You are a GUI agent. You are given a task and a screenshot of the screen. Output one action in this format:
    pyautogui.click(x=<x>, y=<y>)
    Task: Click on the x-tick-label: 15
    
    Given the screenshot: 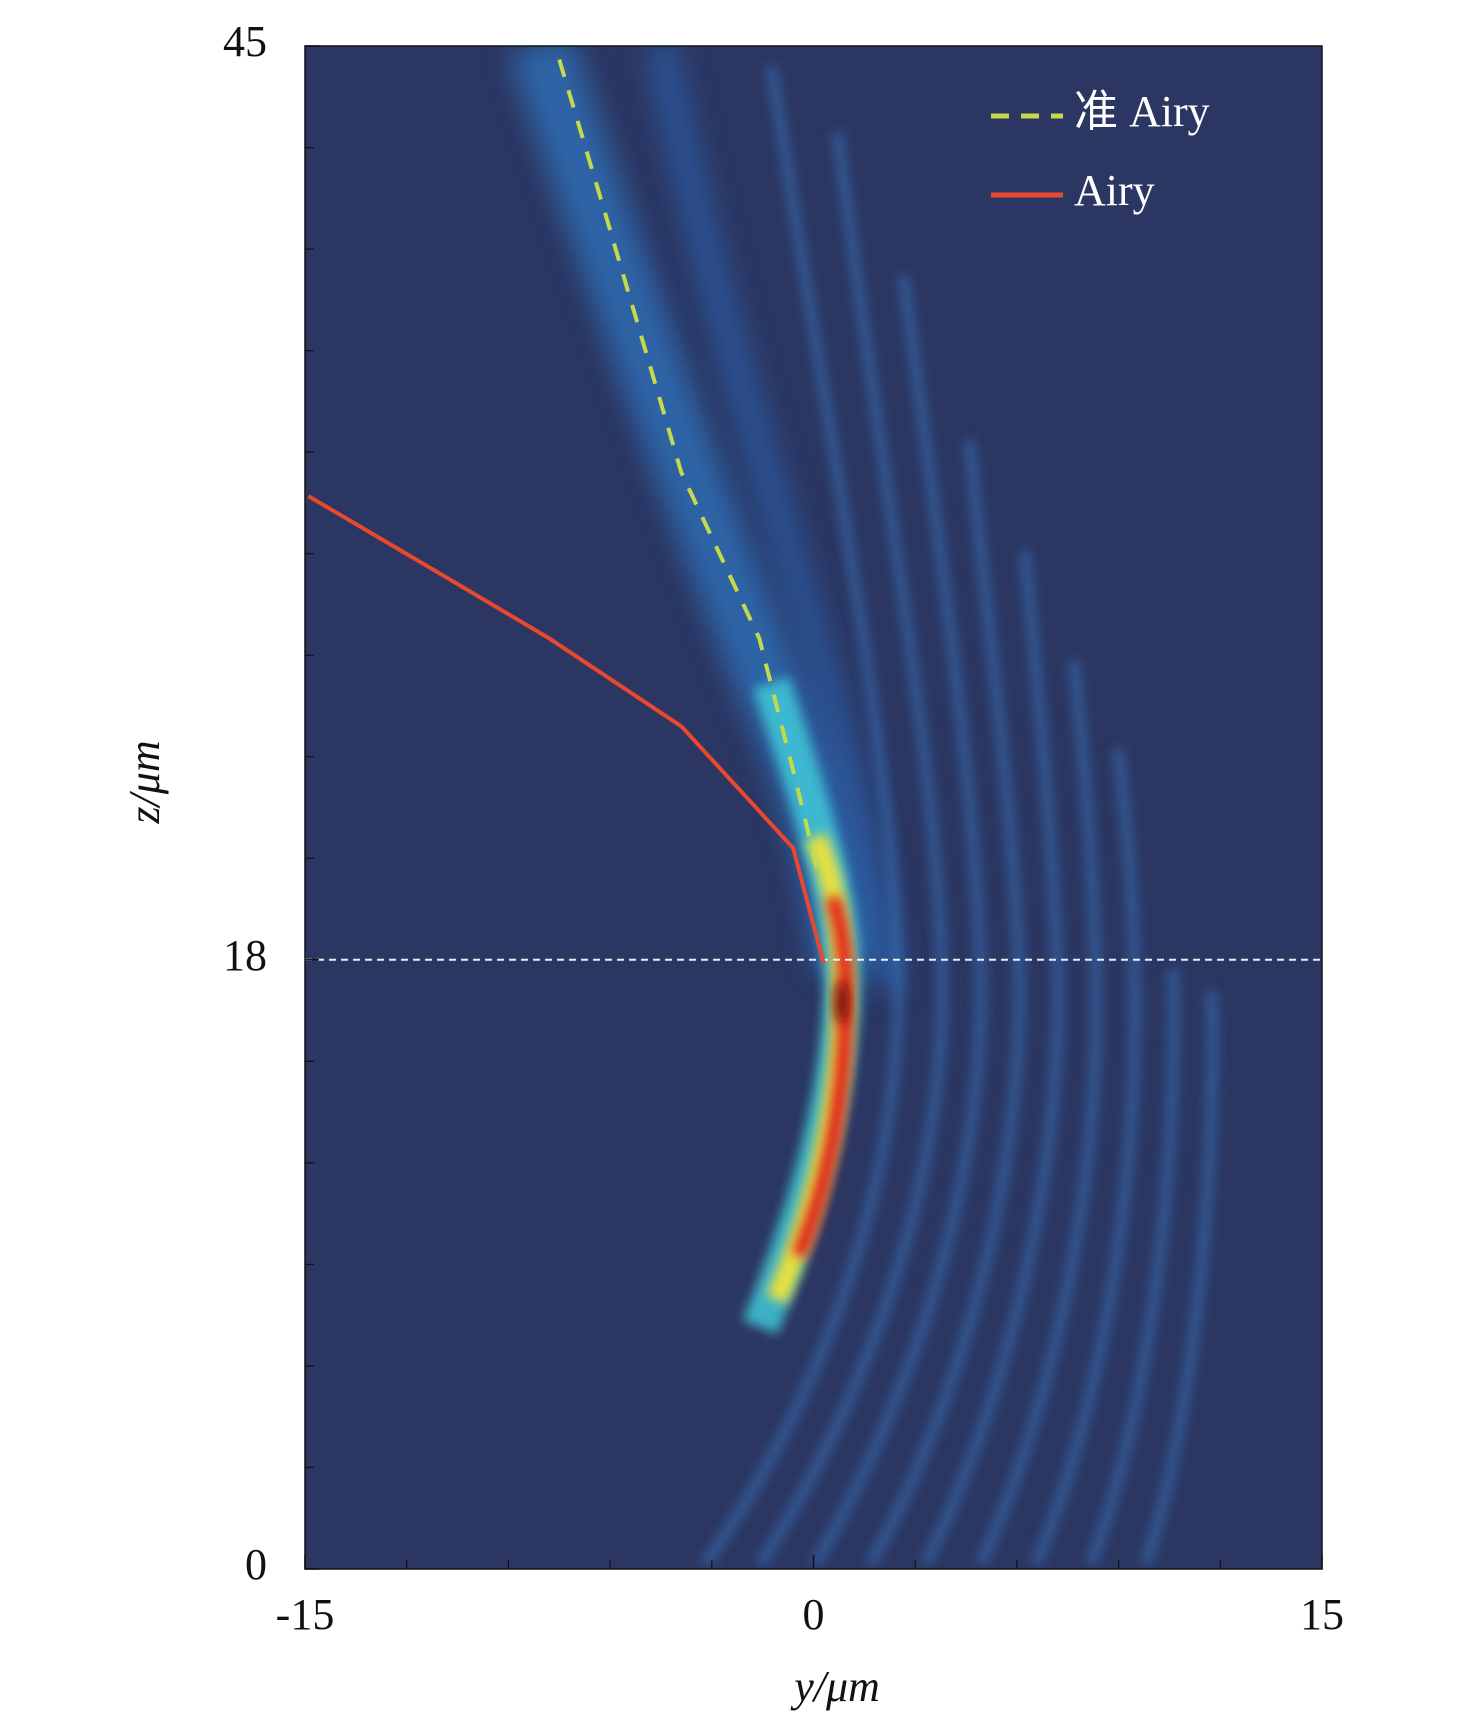 What is the action you would take?
    pyautogui.click(x=1322, y=1614)
    